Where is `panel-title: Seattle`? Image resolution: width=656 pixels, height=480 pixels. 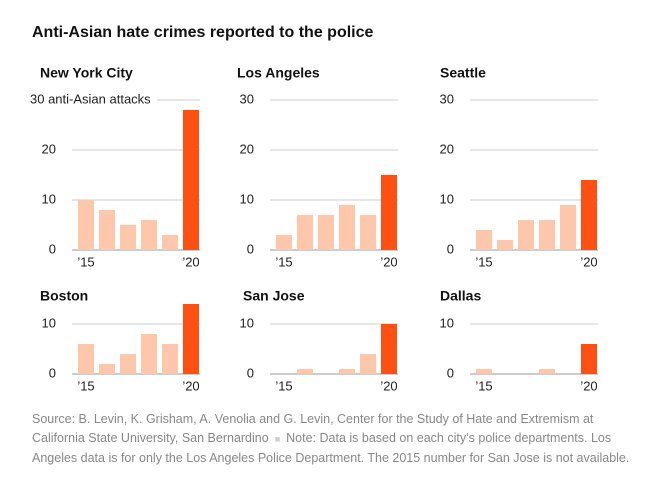
panel-title: Seattle is located at coordinates (463, 73).